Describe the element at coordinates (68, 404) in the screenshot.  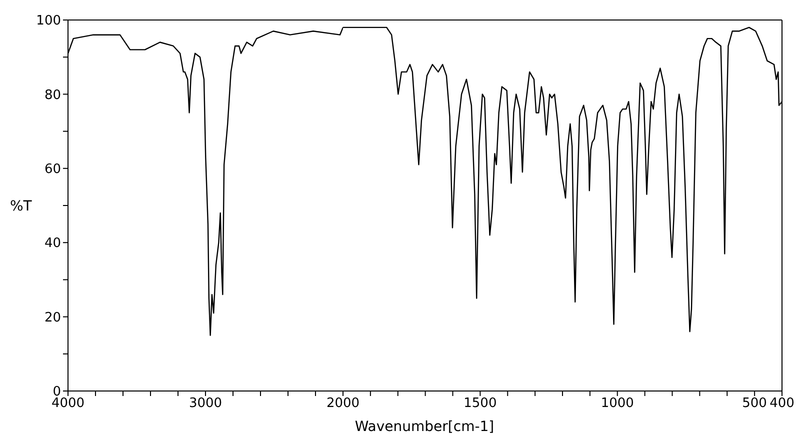
I see `x-tick-label: 4000` at that location.